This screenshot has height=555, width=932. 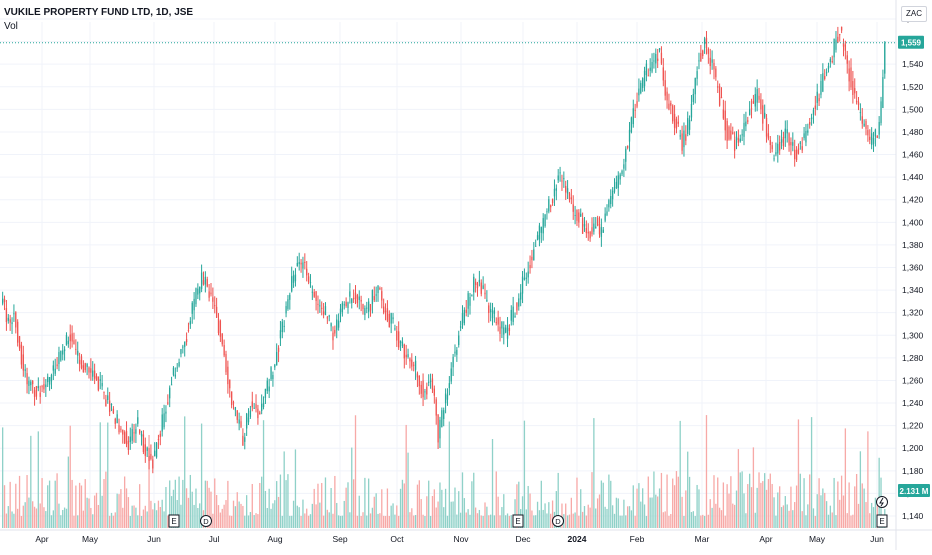 What do you see at coordinates (913, 245) in the screenshot?
I see `y-tick-label: 1,380` at bounding box center [913, 245].